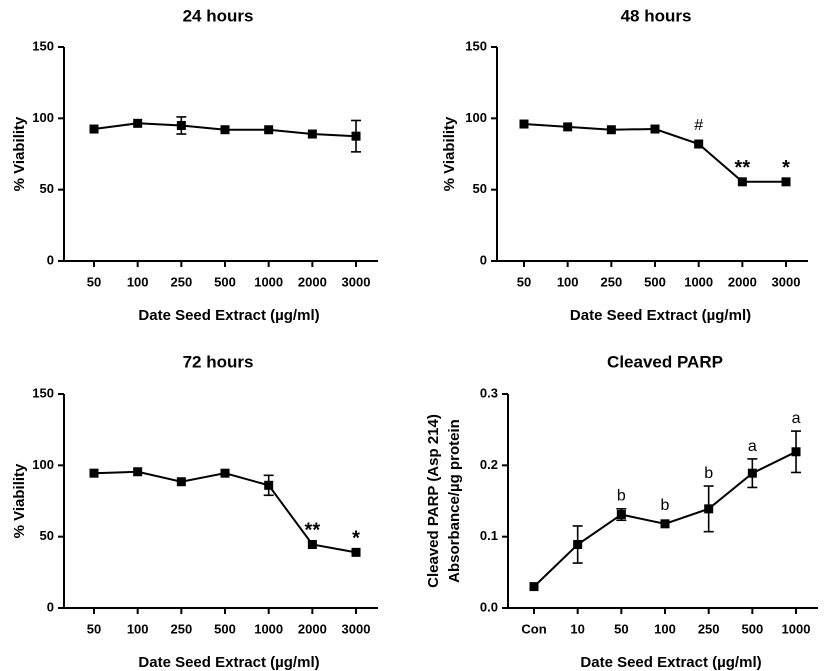  Describe the element at coordinates (489, 535) in the screenshot. I see `y-tick-label: 0.1` at that location.